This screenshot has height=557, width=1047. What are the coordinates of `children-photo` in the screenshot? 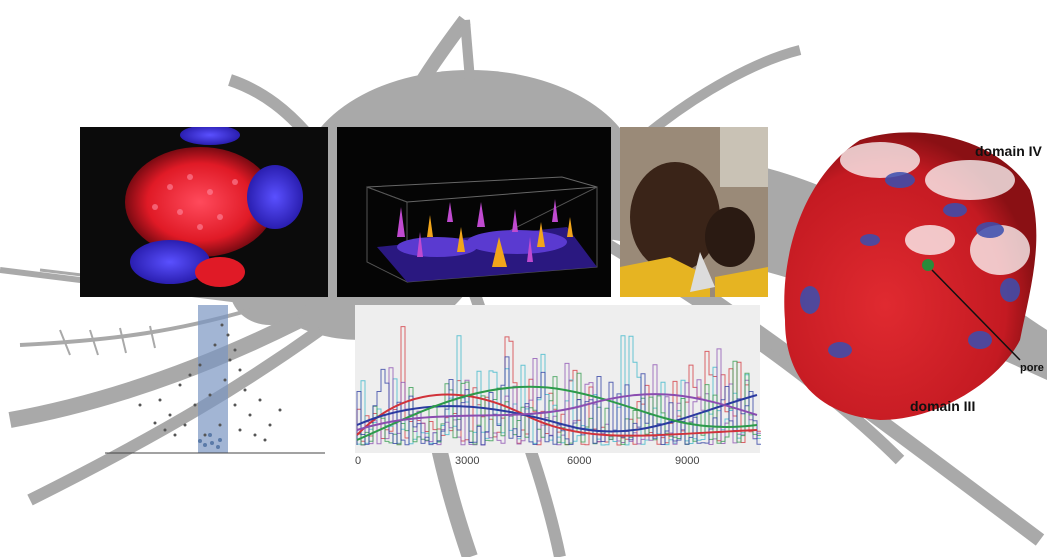 It's located at (694, 212).